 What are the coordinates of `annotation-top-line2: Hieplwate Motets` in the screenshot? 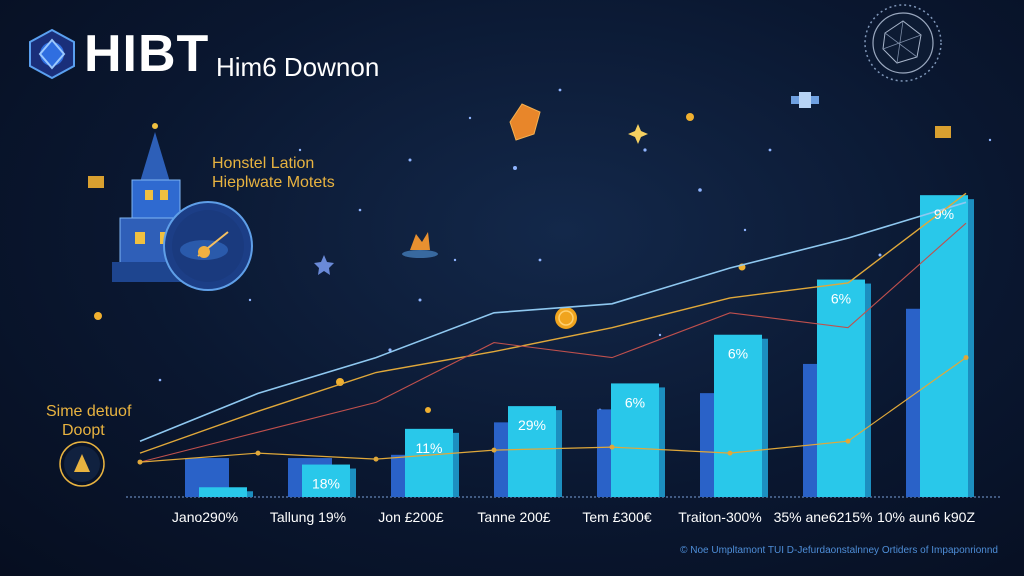 It's located at (273, 182).